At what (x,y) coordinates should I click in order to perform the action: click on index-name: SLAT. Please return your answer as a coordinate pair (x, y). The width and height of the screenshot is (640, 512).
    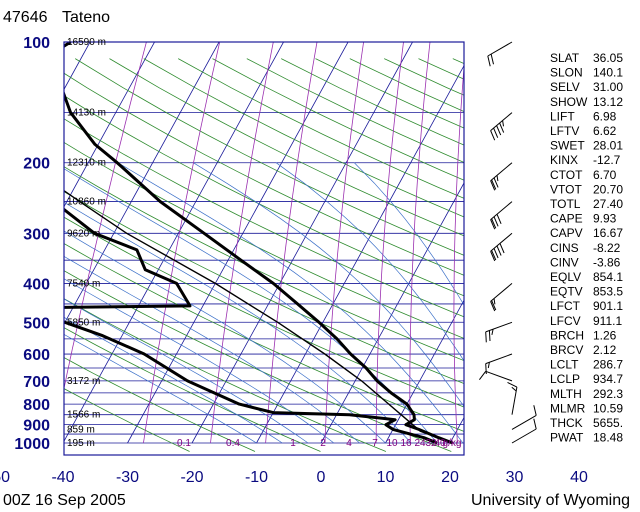
    Looking at the image, I should click on (565, 58).